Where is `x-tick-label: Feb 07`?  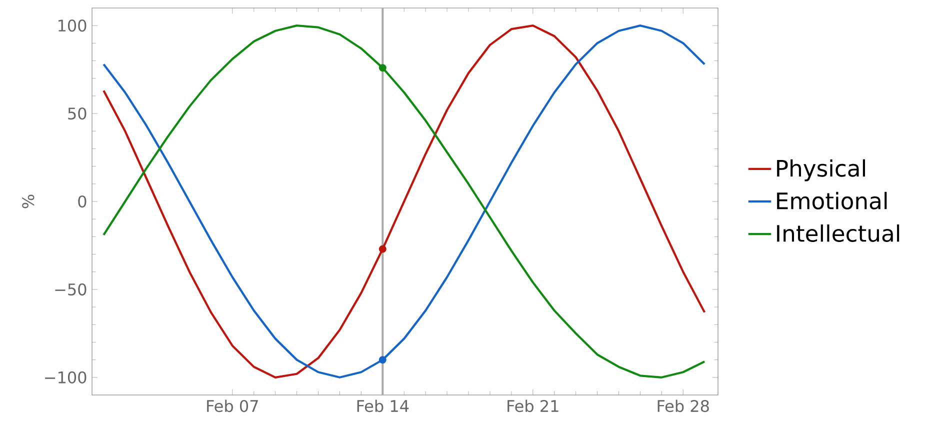 x-tick-label: Feb 07 is located at coordinates (232, 406).